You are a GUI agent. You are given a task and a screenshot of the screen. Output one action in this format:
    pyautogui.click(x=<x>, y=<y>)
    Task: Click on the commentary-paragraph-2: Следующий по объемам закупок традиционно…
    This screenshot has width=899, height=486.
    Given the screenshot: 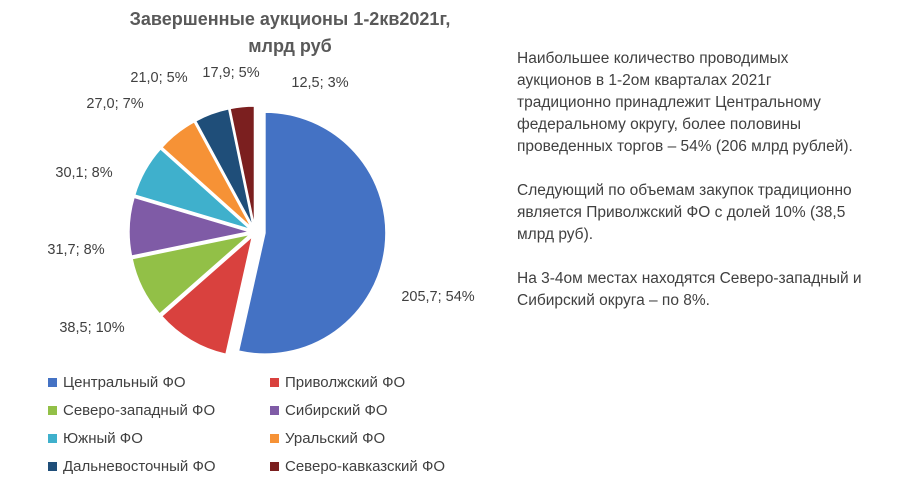 What is the action you would take?
    pyautogui.click(x=684, y=212)
    